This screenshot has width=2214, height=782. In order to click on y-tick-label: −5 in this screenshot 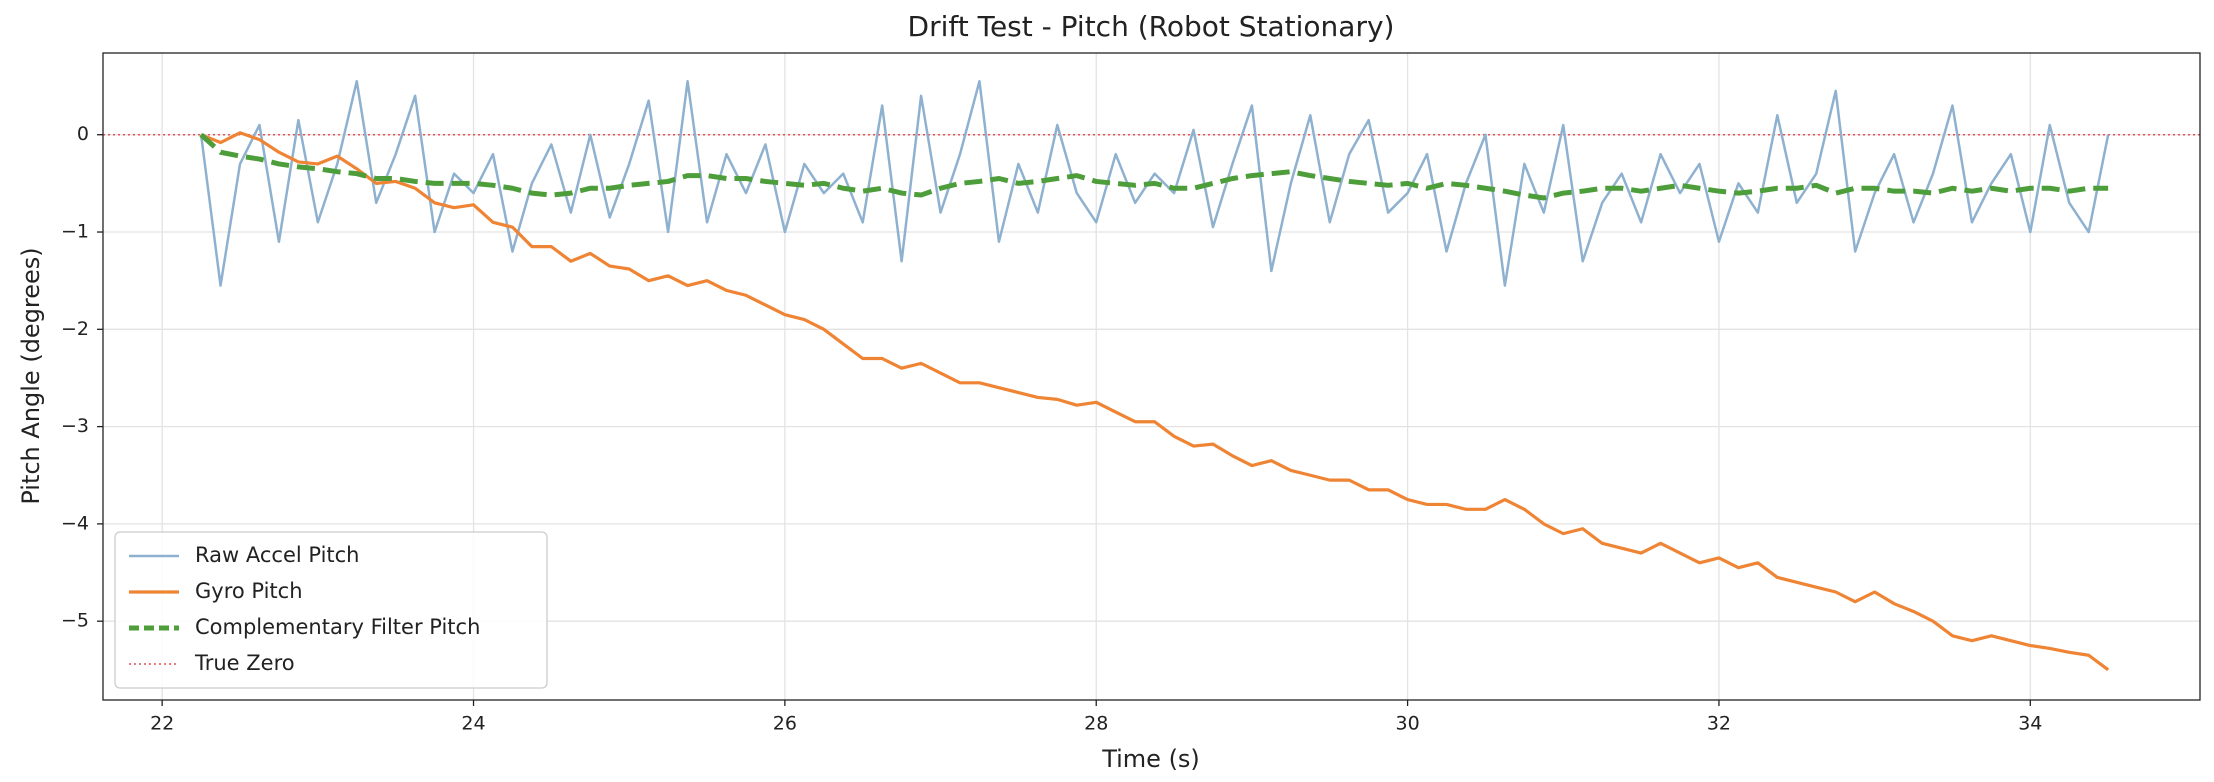, I will do `click(75, 621)`.